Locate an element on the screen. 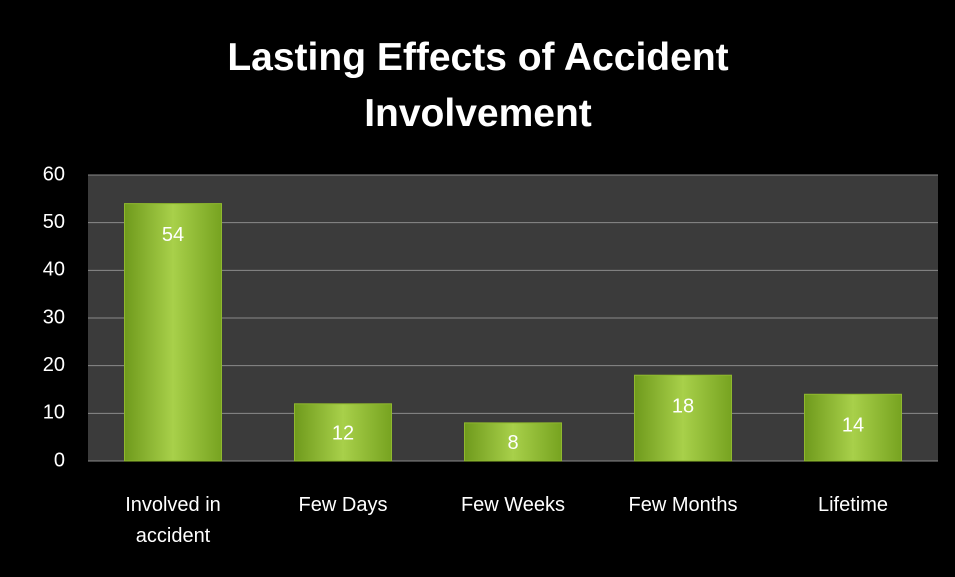  x-tick-label: Involved in accident is located at coordinates (173, 520).